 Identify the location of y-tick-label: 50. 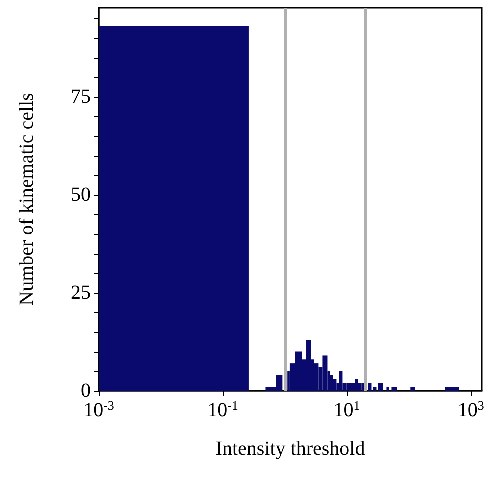
(81, 195).